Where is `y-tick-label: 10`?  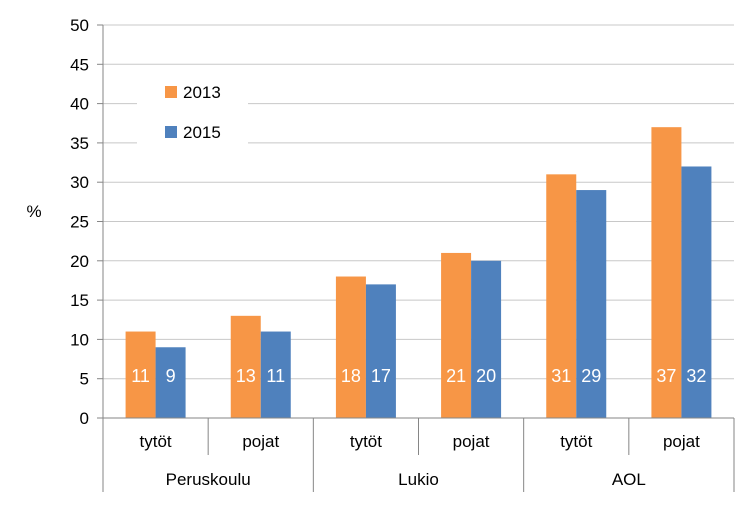 y-tick-label: 10 is located at coordinates (79, 339).